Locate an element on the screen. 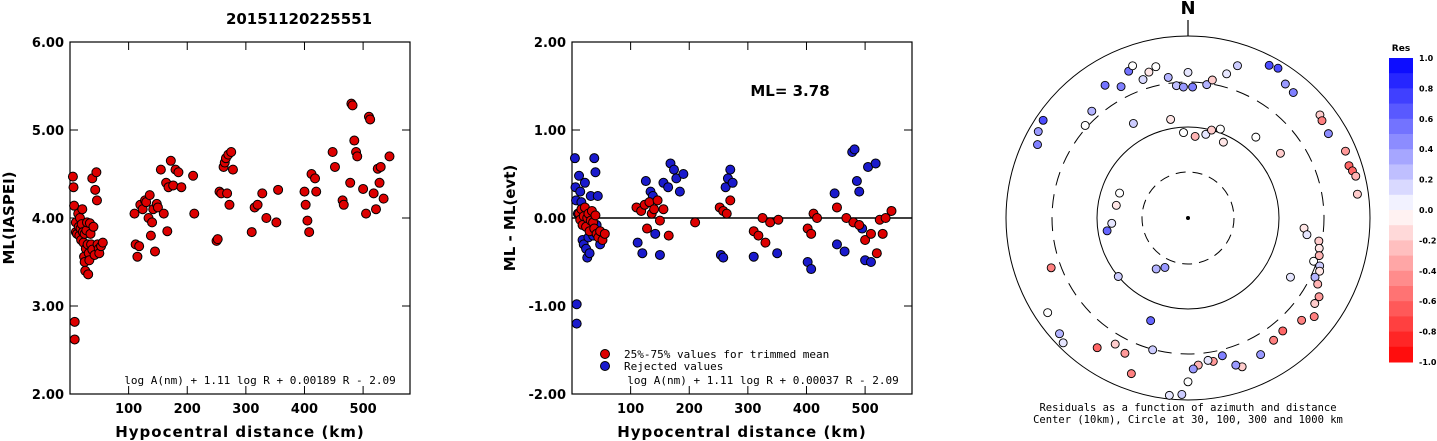 This screenshot has height=441, width=1437. colorbar-tick-label: 0.0 is located at coordinates (1426, 210).